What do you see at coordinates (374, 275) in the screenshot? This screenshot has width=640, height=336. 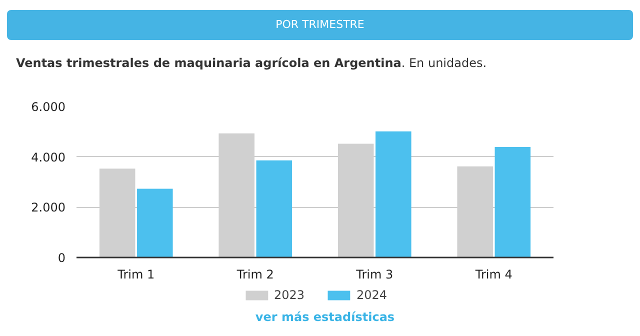 I see `x-tick-label: Trim 3` at bounding box center [374, 275].